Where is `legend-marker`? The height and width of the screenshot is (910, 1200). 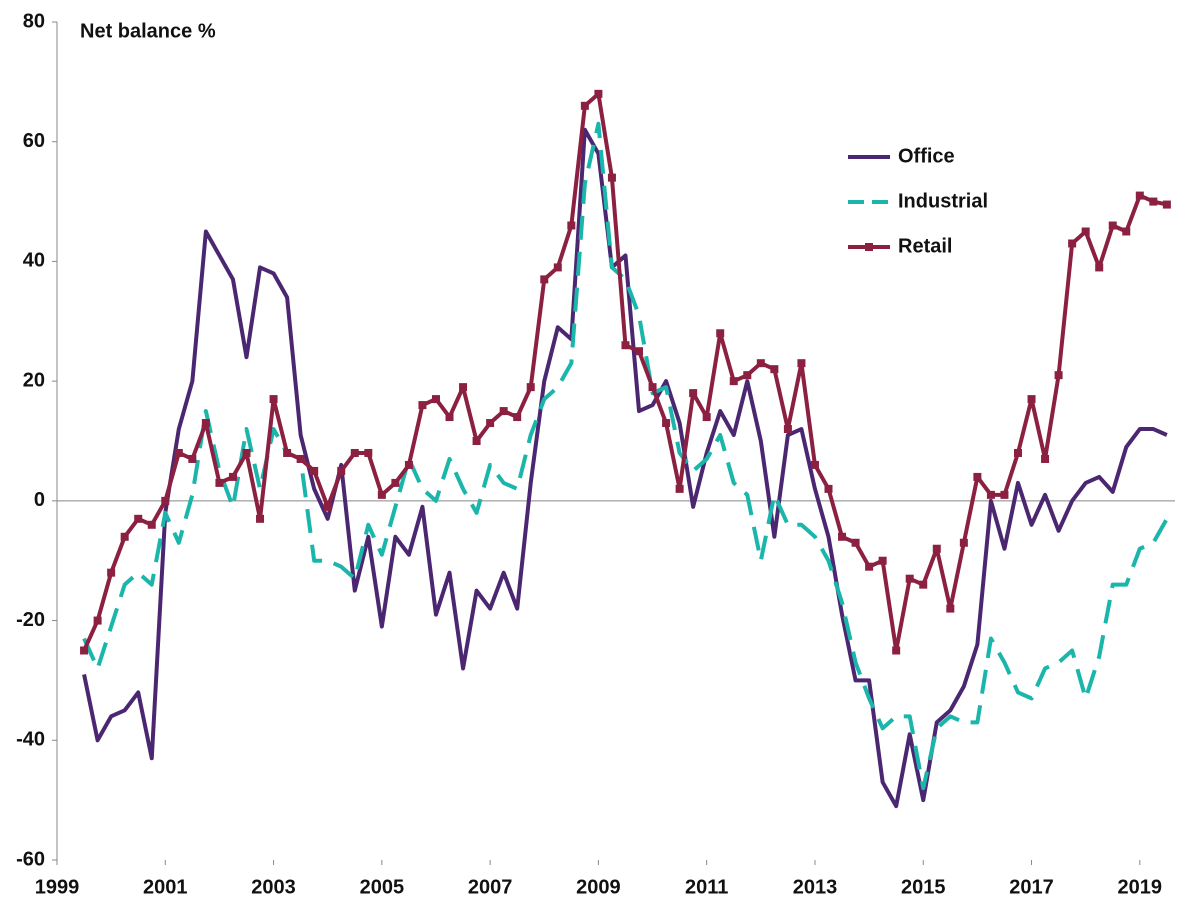 legend-marker is located at coordinates (869, 247).